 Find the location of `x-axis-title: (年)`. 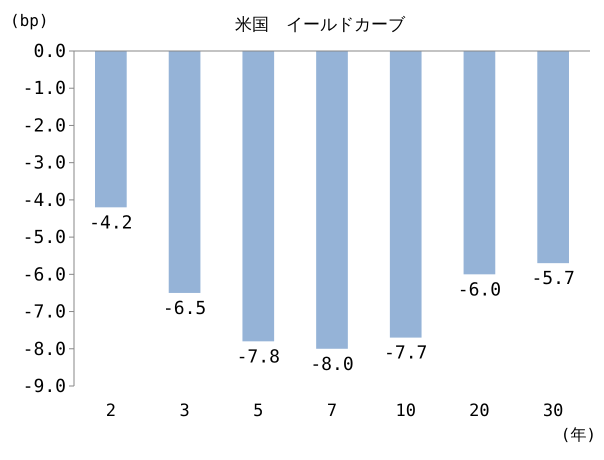

x-axis-title: (年) is located at coordinates (578, 434).